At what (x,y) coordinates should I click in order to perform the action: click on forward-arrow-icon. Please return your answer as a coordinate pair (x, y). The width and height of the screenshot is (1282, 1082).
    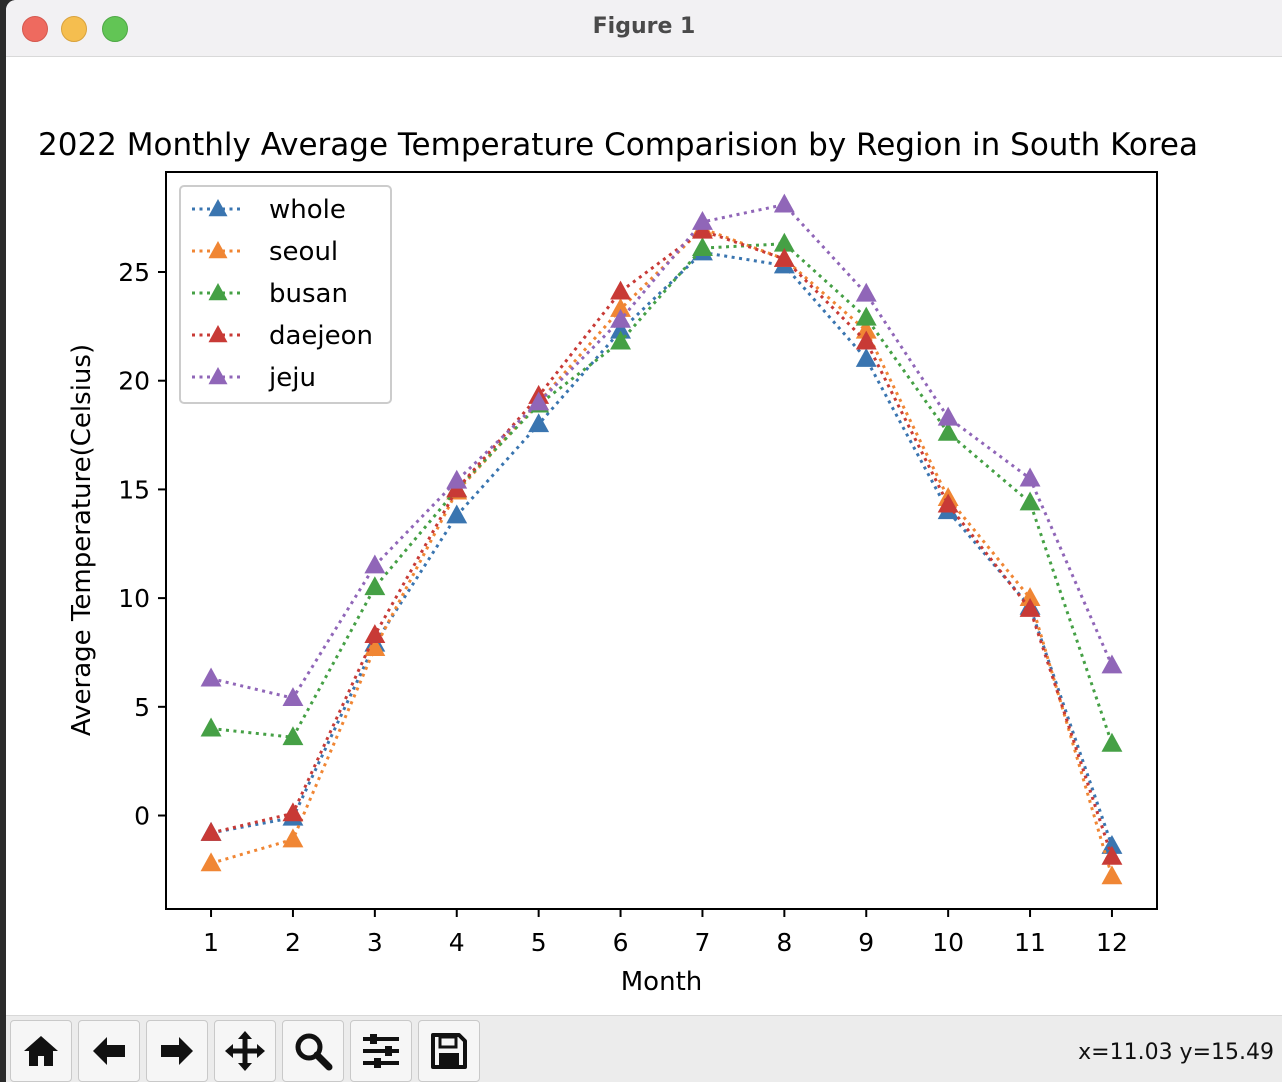
    Looking at the image, I should click on (177, 1051).